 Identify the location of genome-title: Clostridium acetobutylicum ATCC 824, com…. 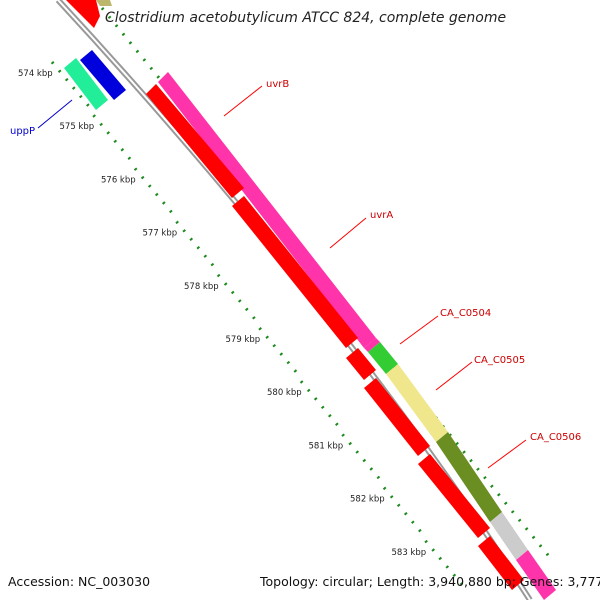
(305, 18).